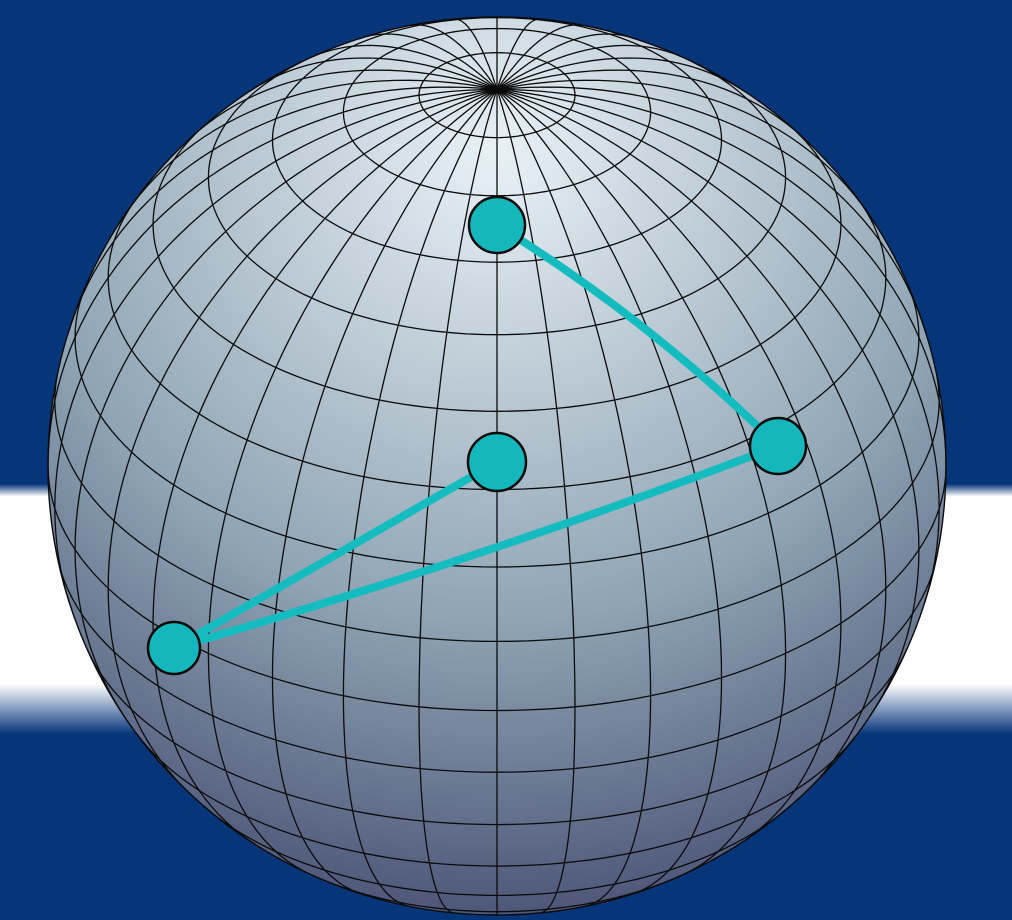 This screenshot has height=920, width=1012. I want to click on edge-d-c, so click(335, 555).